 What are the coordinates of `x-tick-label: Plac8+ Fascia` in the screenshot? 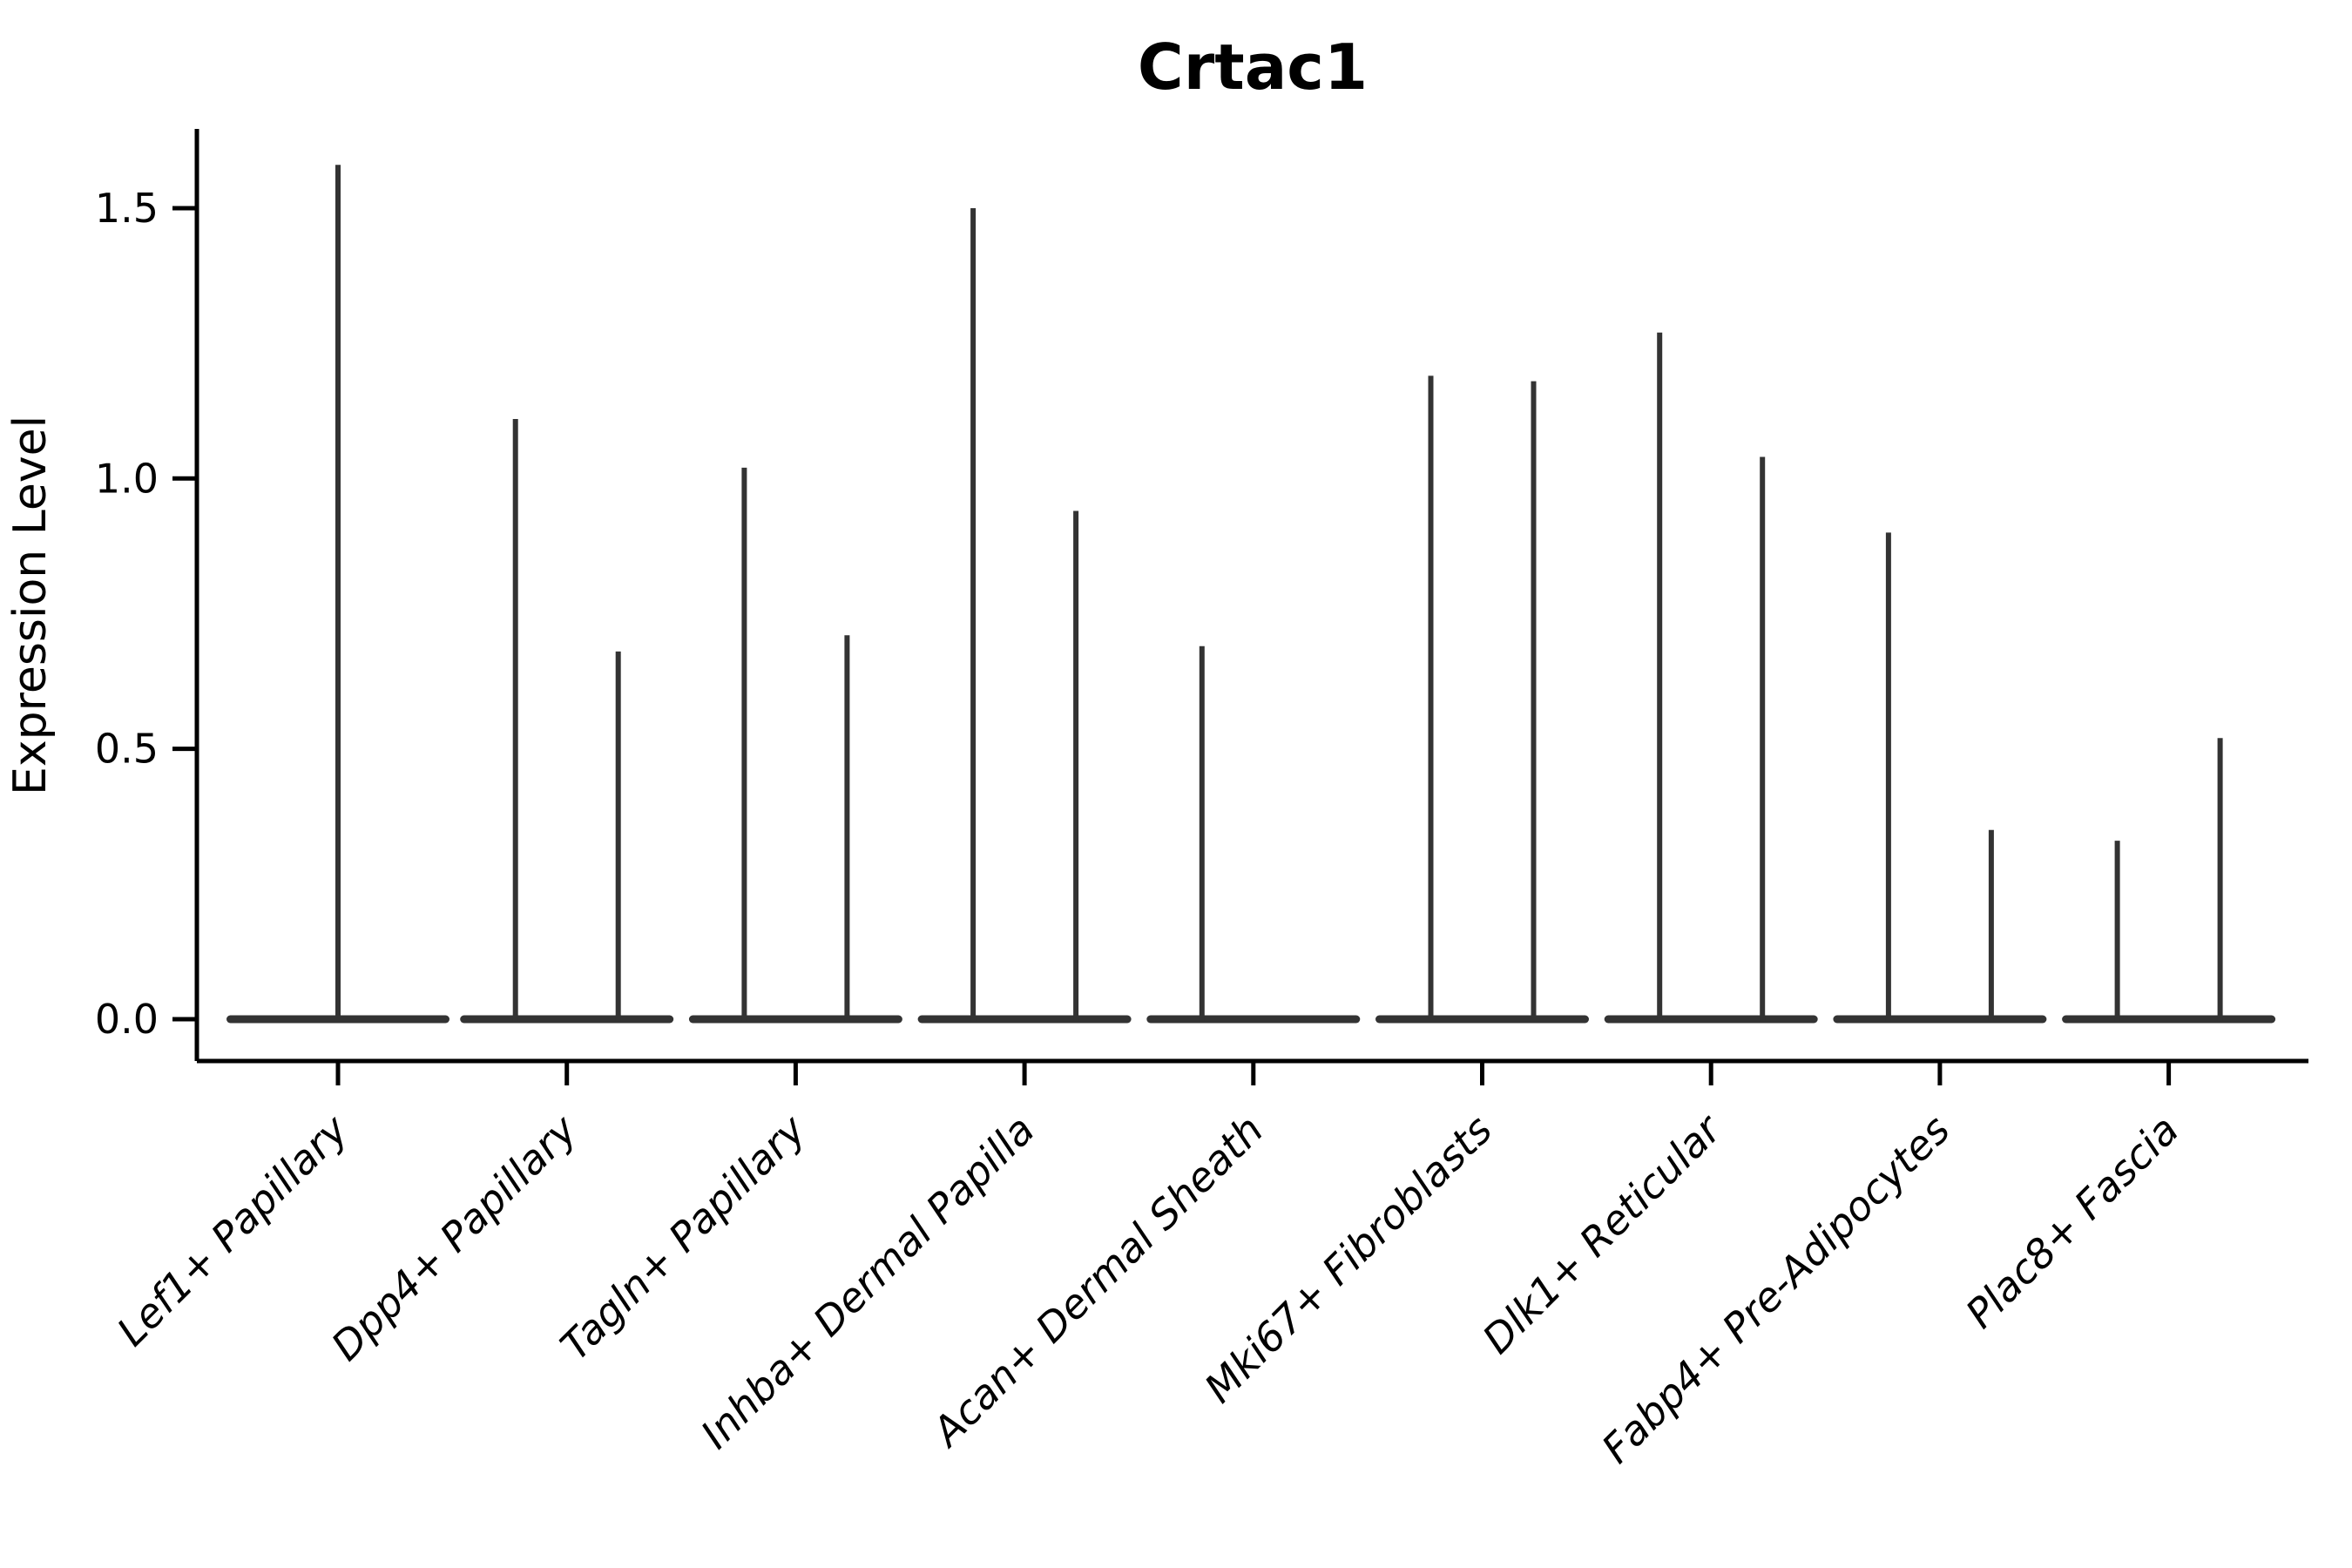 It's located at (2072, 1221).